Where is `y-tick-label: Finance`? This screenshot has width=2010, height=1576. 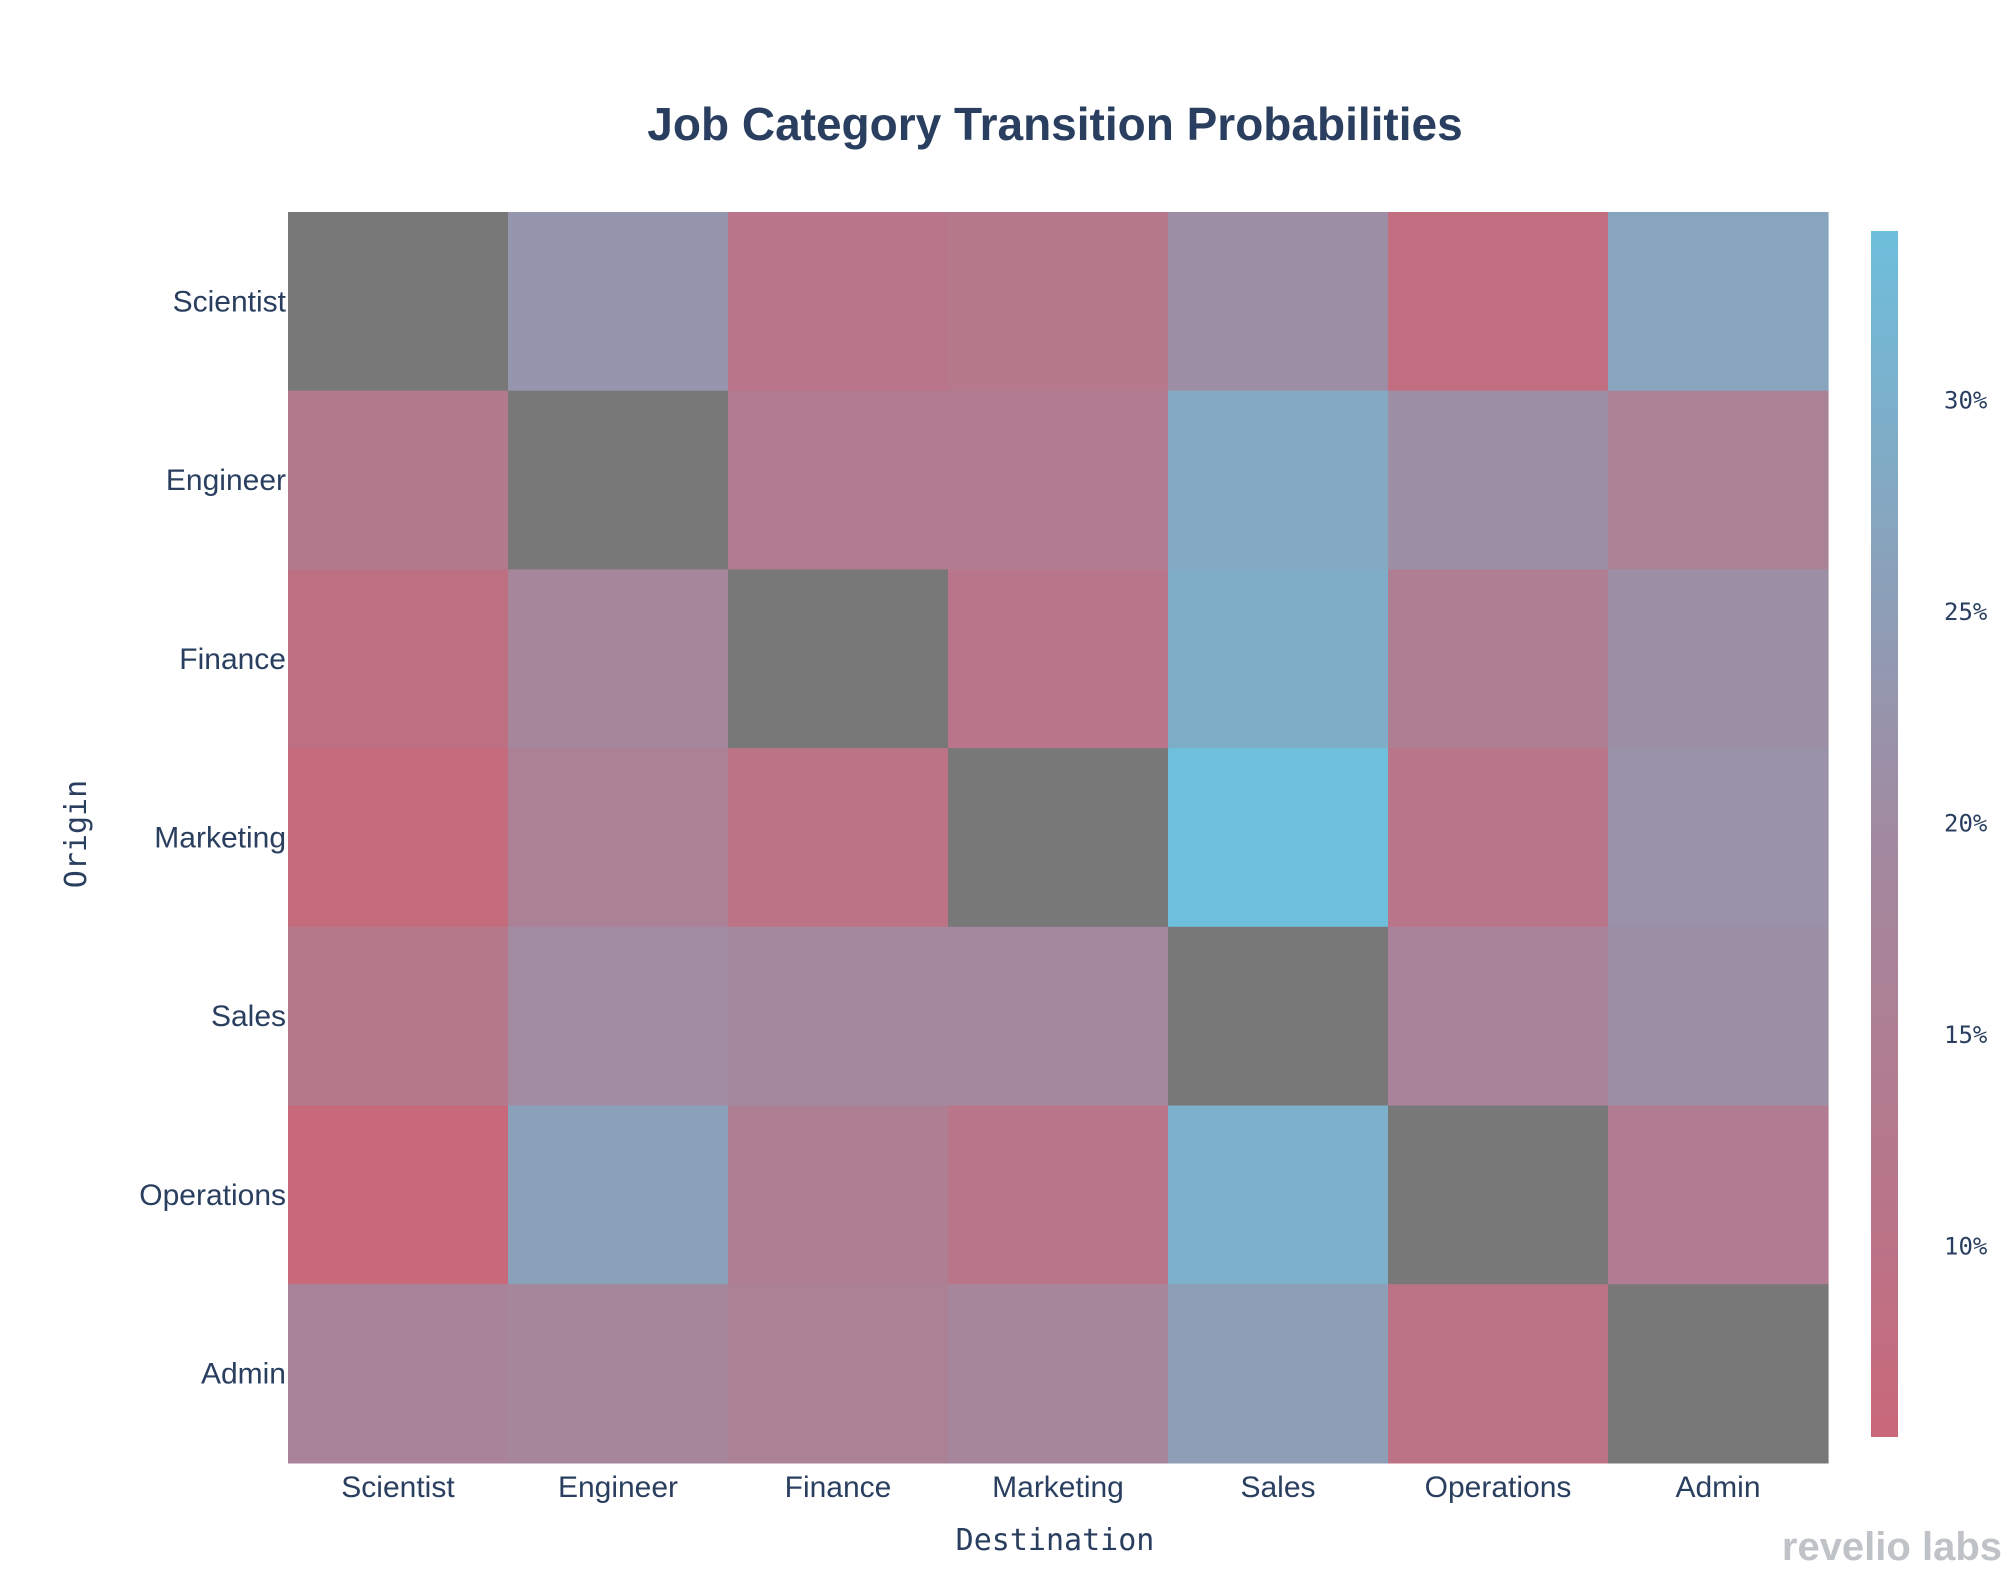 y-tick-label: Finance is located at coordinates (232, 659).